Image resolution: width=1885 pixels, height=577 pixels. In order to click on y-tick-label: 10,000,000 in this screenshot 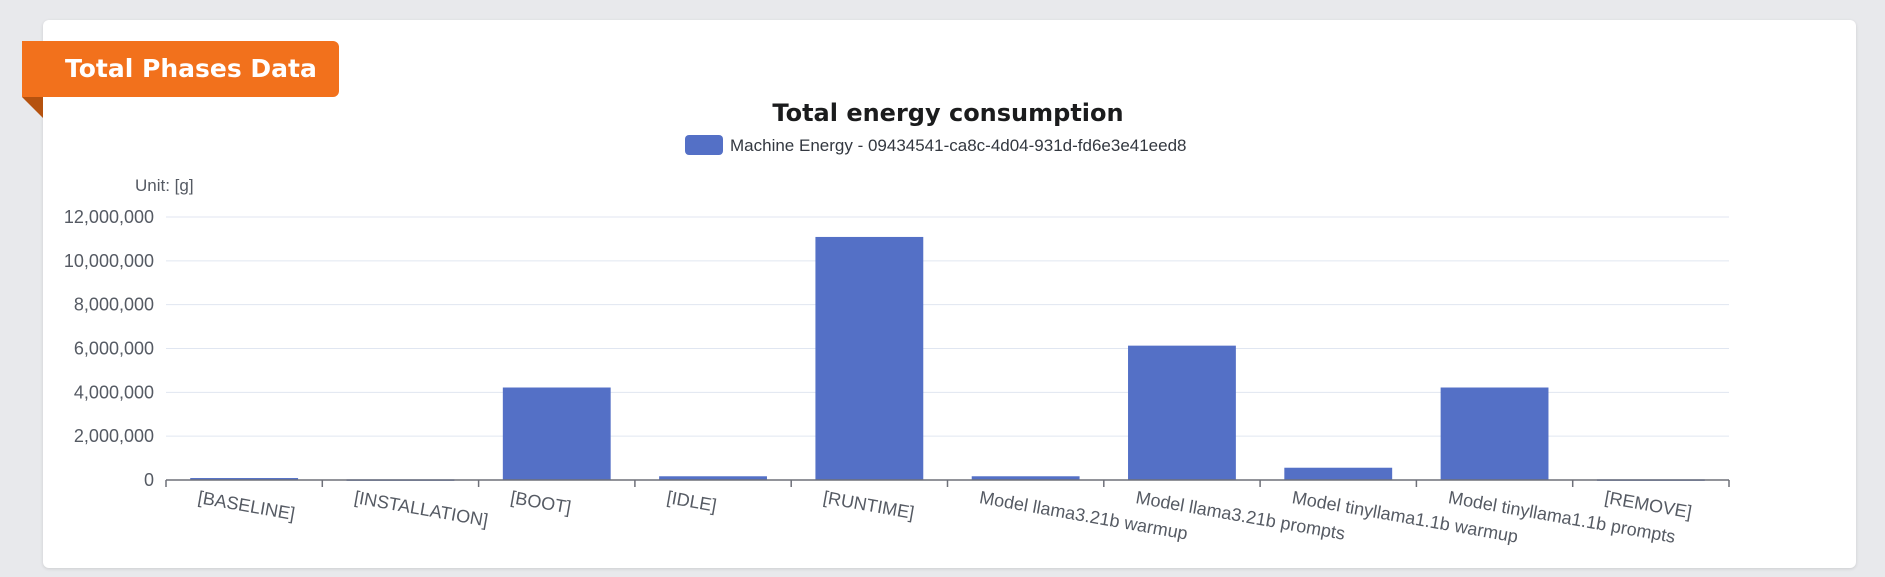, I will do `click(109, 261)`.